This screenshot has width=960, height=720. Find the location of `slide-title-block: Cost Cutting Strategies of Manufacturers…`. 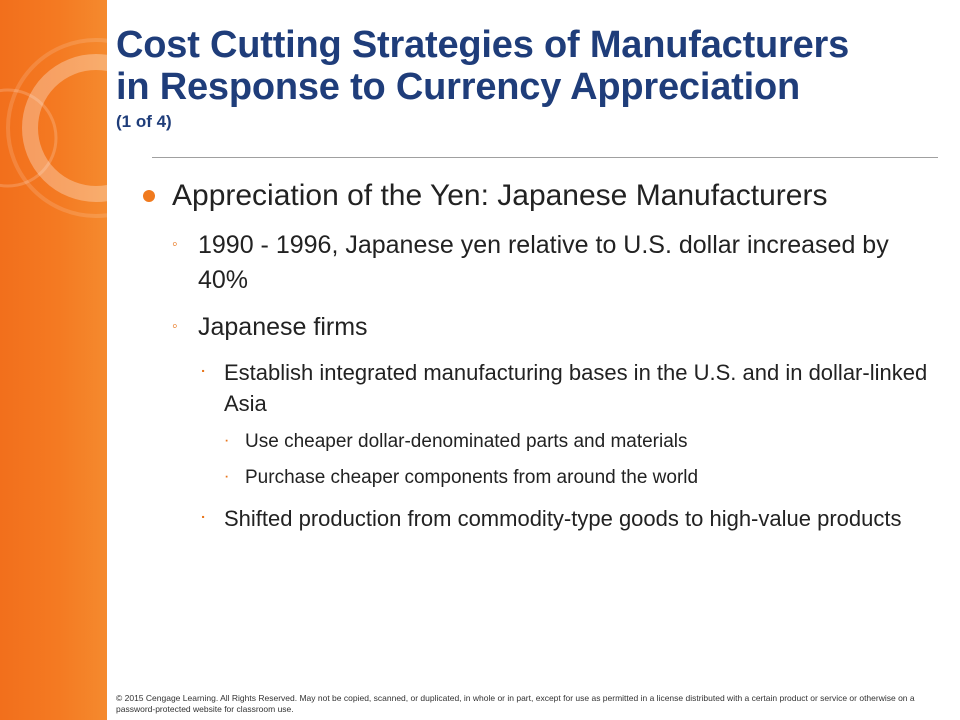

slide-title-block: Cost Cutting Strategies of Manufacturers… is located at coordinates (526, 78).